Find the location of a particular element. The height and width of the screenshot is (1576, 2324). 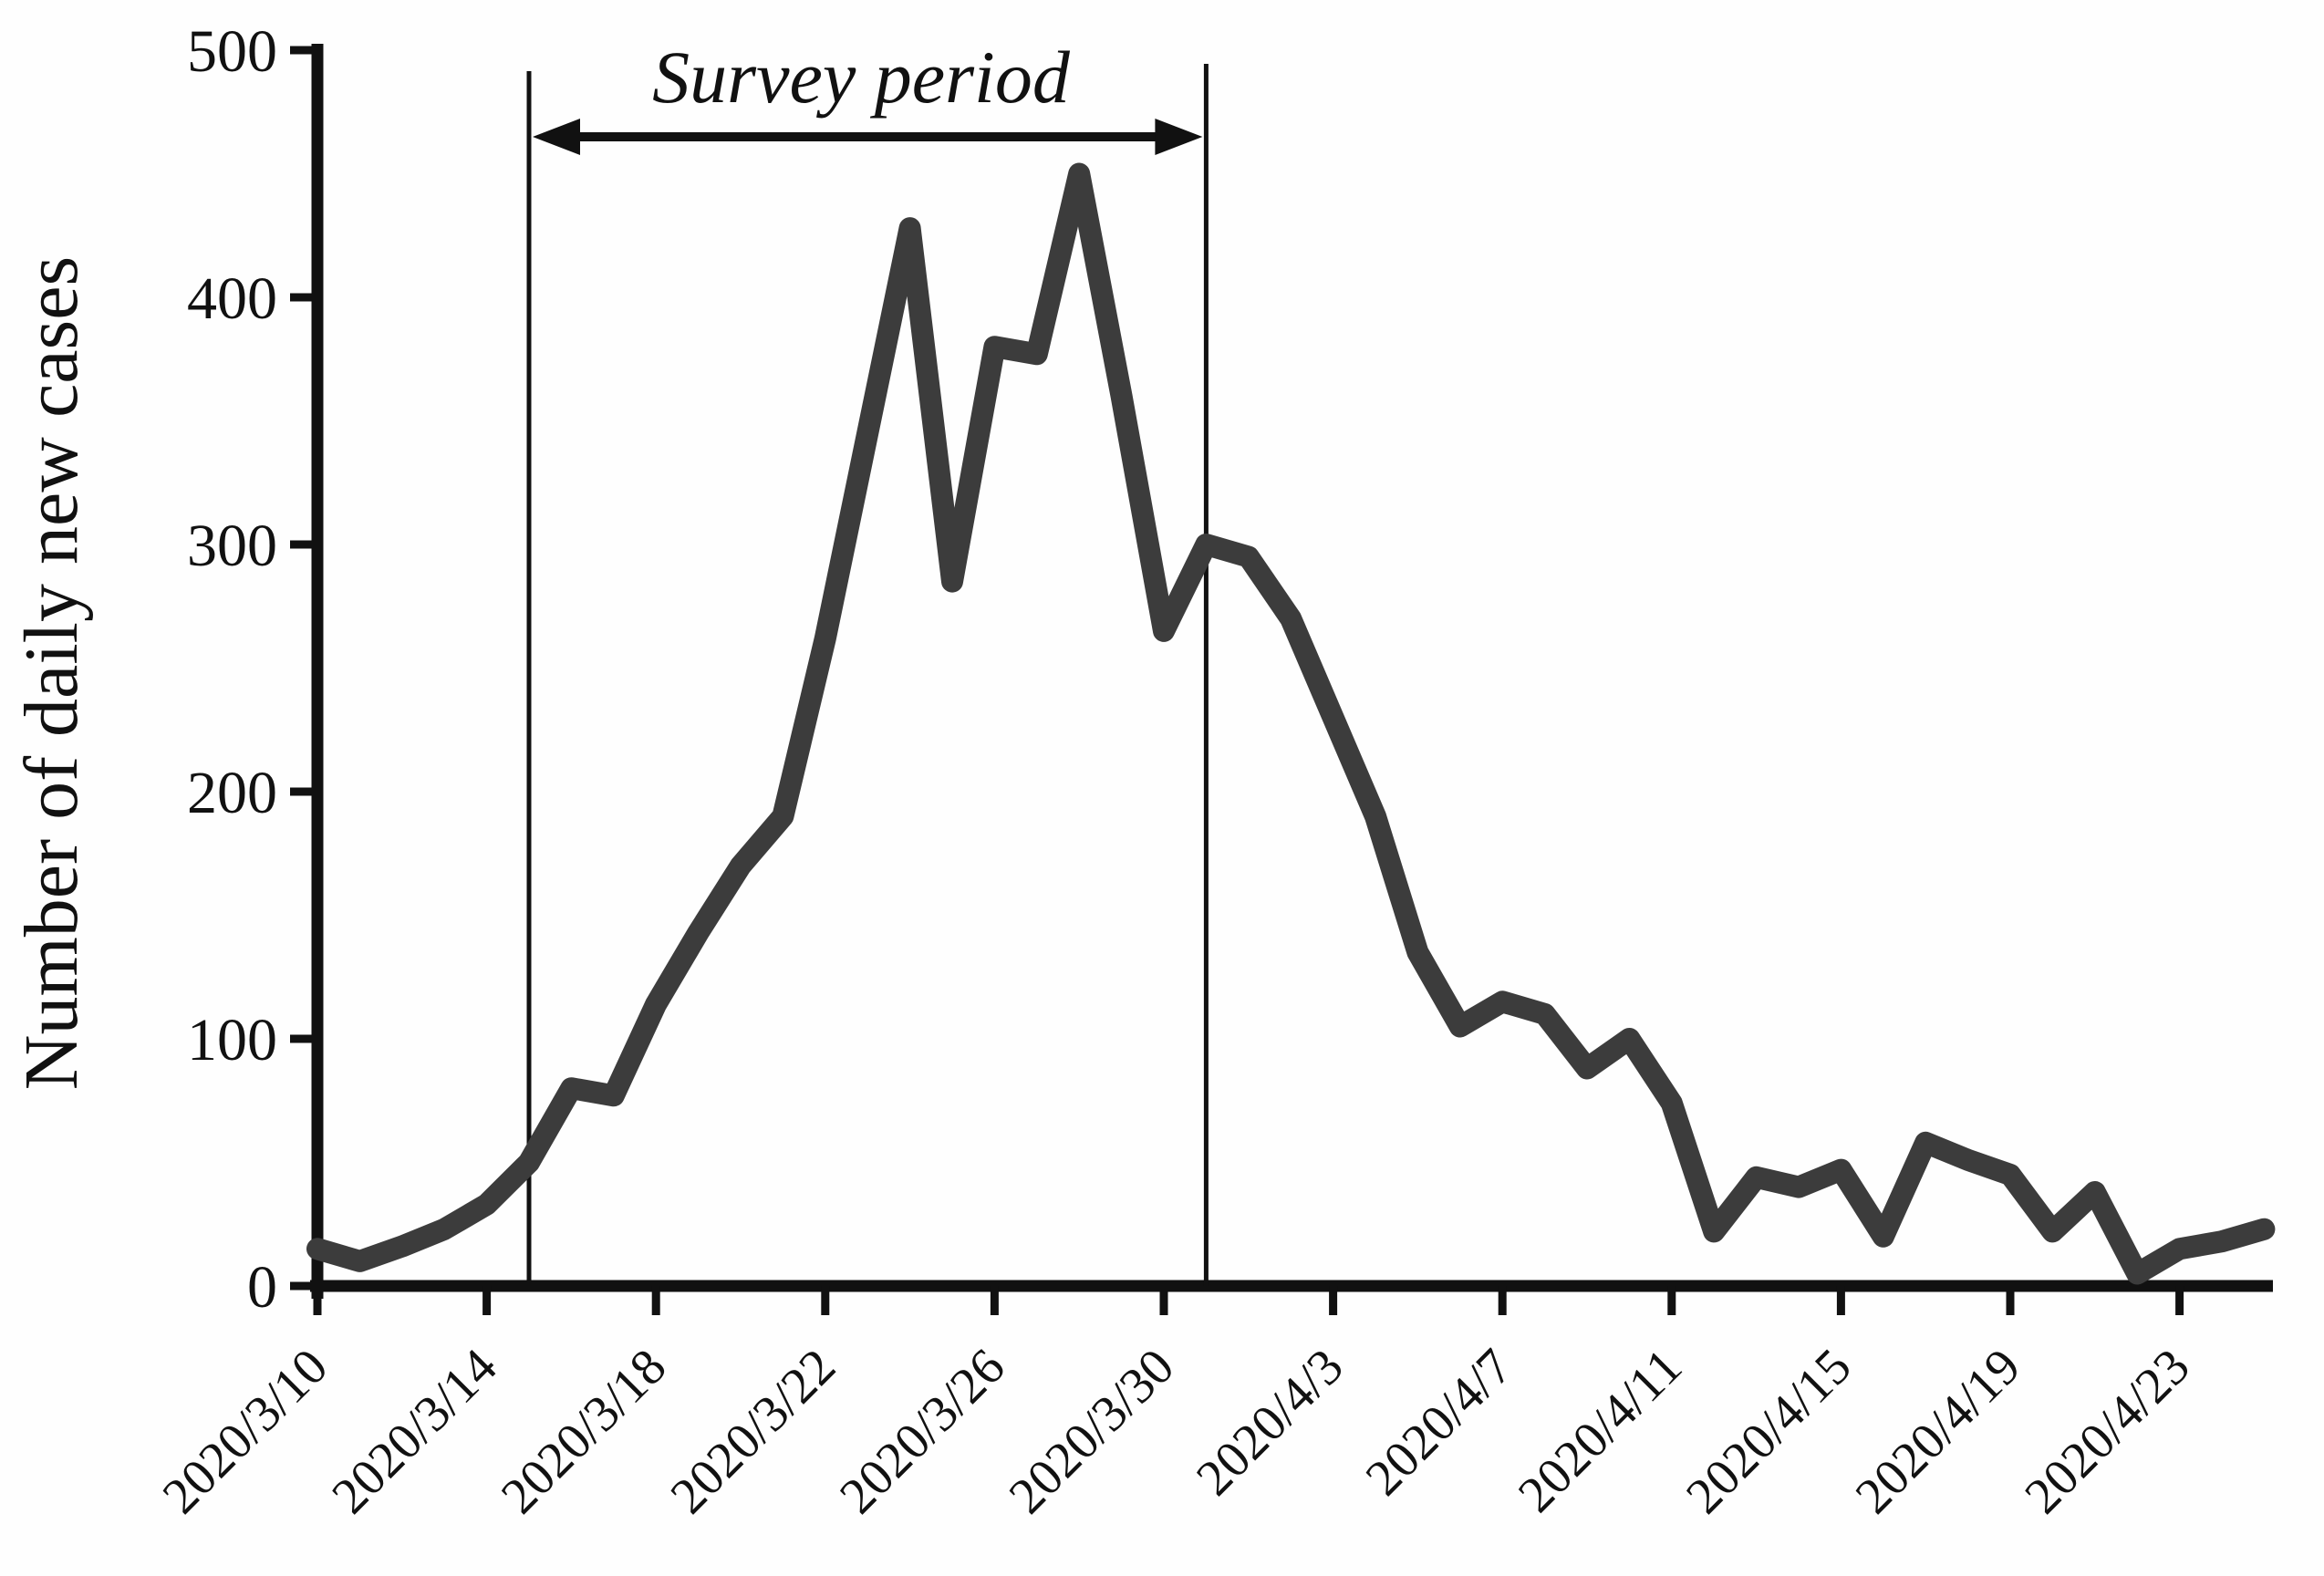

y-tick-label: 400 is located at coordinates (232, 298).